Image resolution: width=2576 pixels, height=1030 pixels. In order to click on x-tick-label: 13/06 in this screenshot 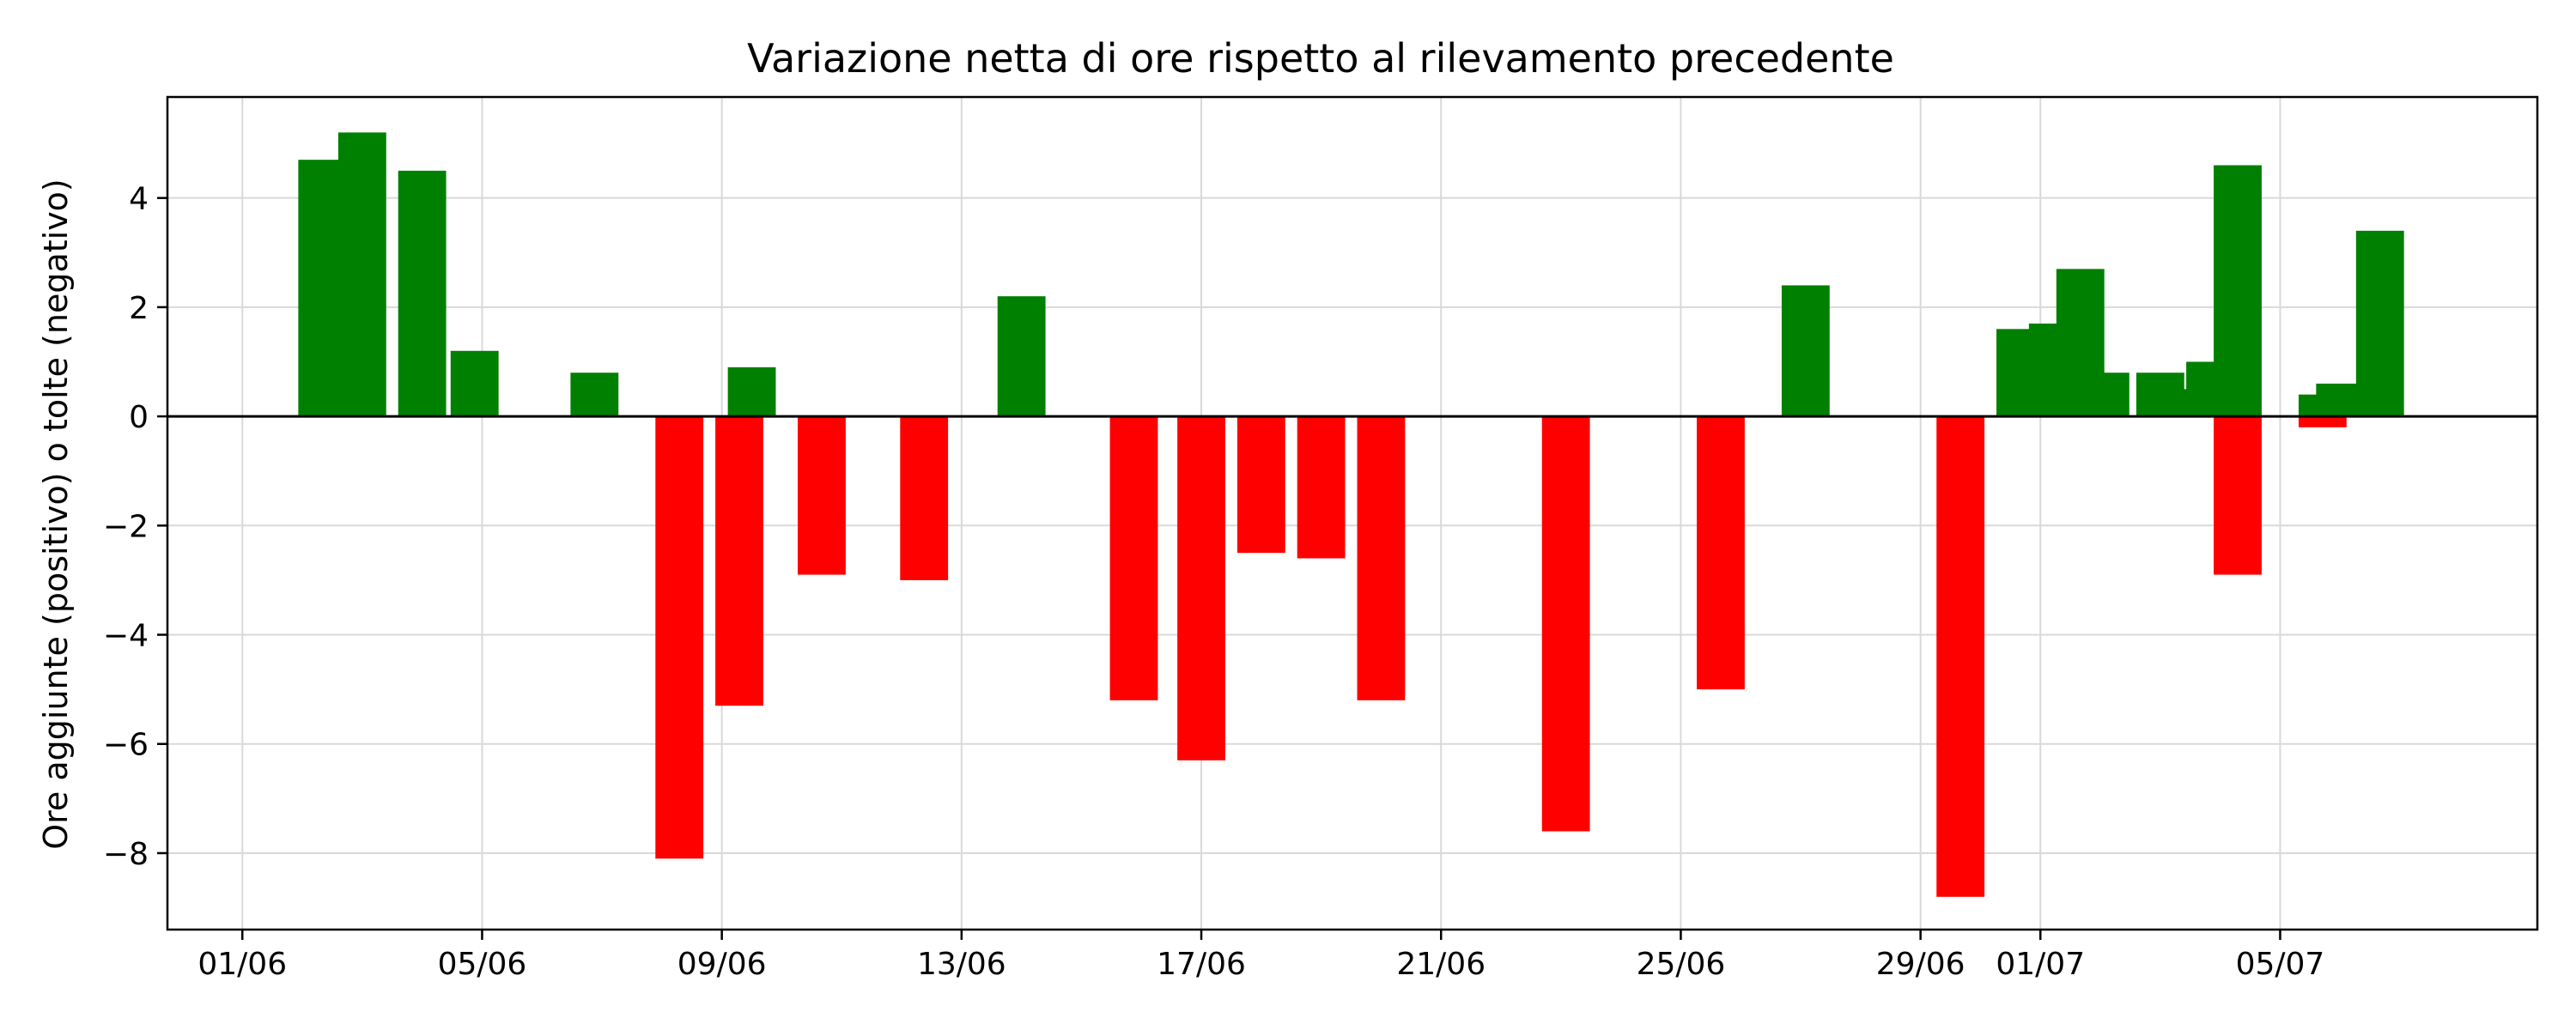, I will do `click(962, 964)`.